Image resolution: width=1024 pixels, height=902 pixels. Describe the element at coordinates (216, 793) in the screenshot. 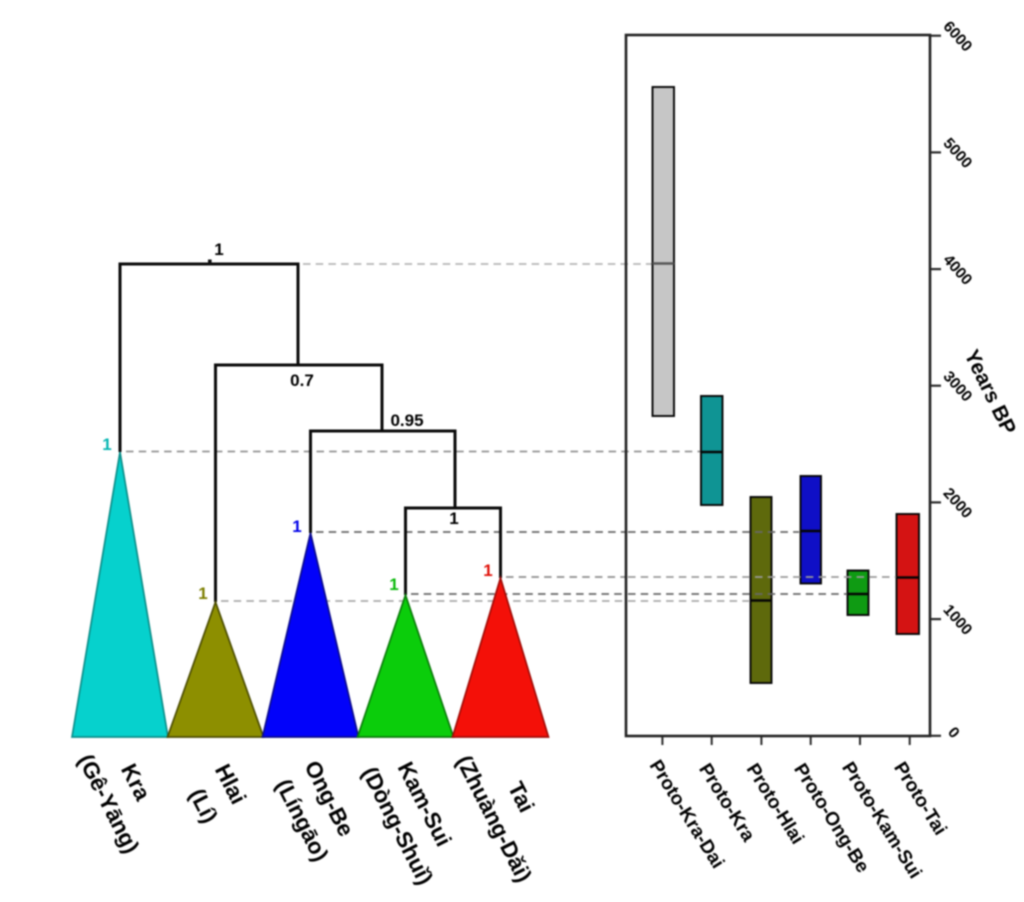

I see `svg-text: Hlai(Lí)` at that location.